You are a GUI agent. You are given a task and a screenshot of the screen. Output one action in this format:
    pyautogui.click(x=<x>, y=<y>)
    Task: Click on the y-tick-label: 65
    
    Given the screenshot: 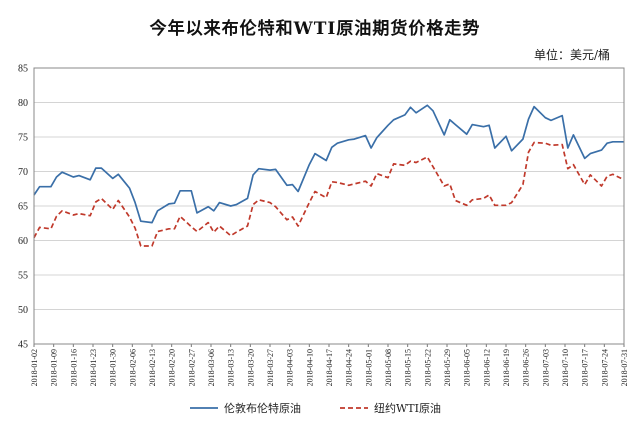 What is the action you would take?
    pyautogui.click(x=23, y=207)
    